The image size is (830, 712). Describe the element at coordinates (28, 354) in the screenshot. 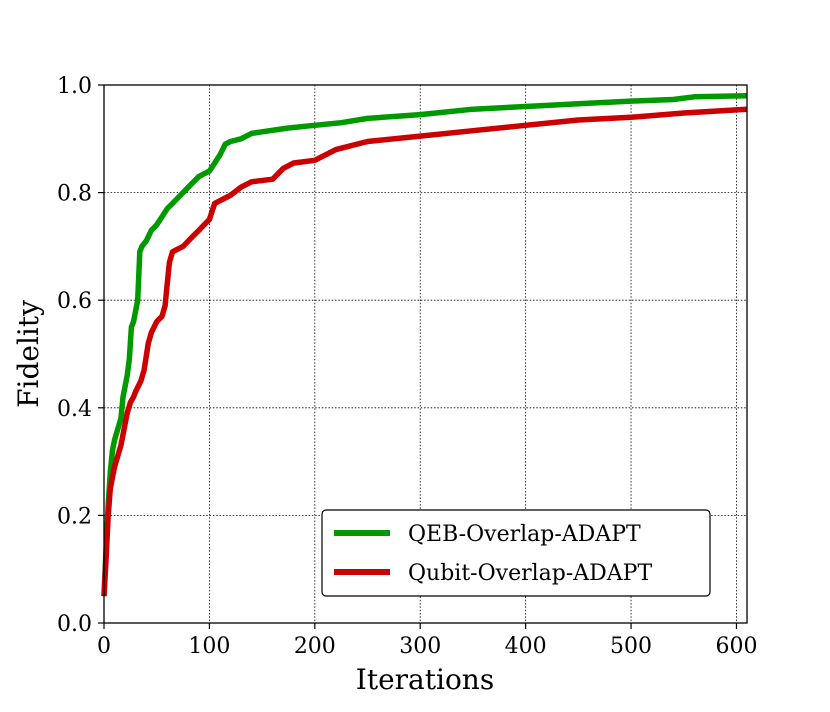

I see `y-axis-label: Fidelity` at that location.